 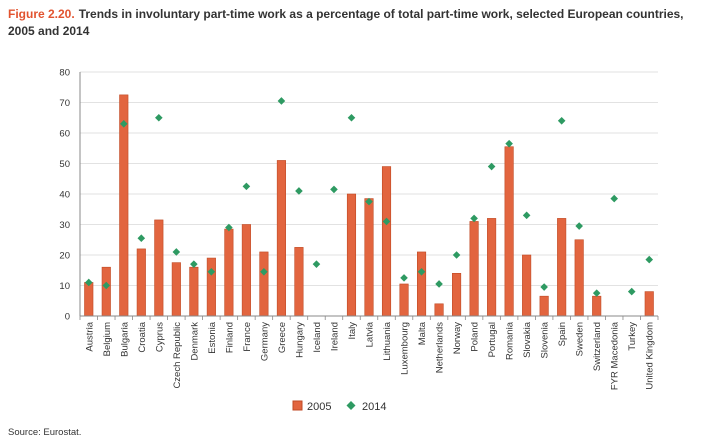 What do you see at coordinates (229, 337) in the screenshot?
I see `x-tick-label: Finland` at bounding box center [229, 337].